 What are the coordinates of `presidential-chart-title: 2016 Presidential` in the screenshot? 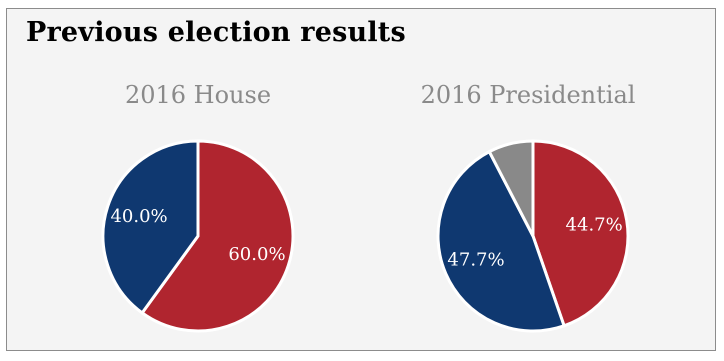 It's located at (528, 95).